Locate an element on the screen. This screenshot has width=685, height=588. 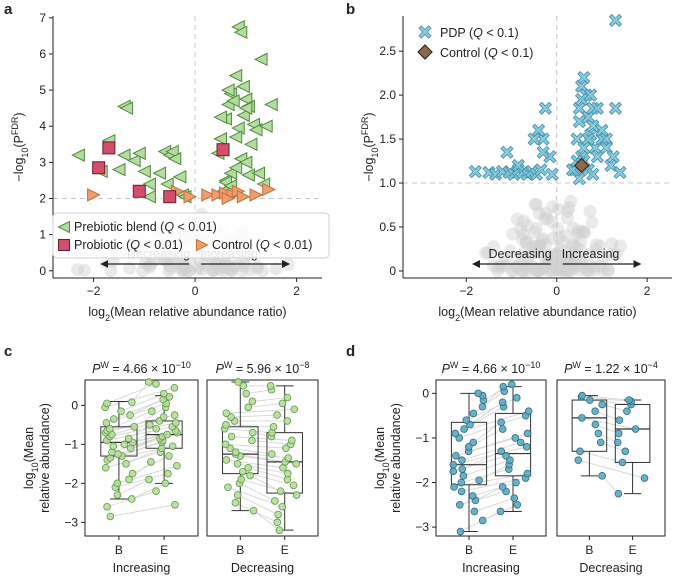
legend-control-marker is located at coordinates (425, 52).